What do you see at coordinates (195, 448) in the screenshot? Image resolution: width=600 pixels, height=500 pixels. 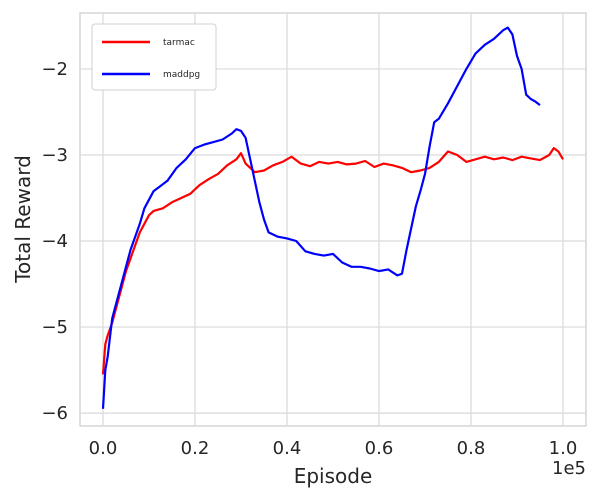 I see `x-tick-label: 0.2` at bounding box center [195, 448].